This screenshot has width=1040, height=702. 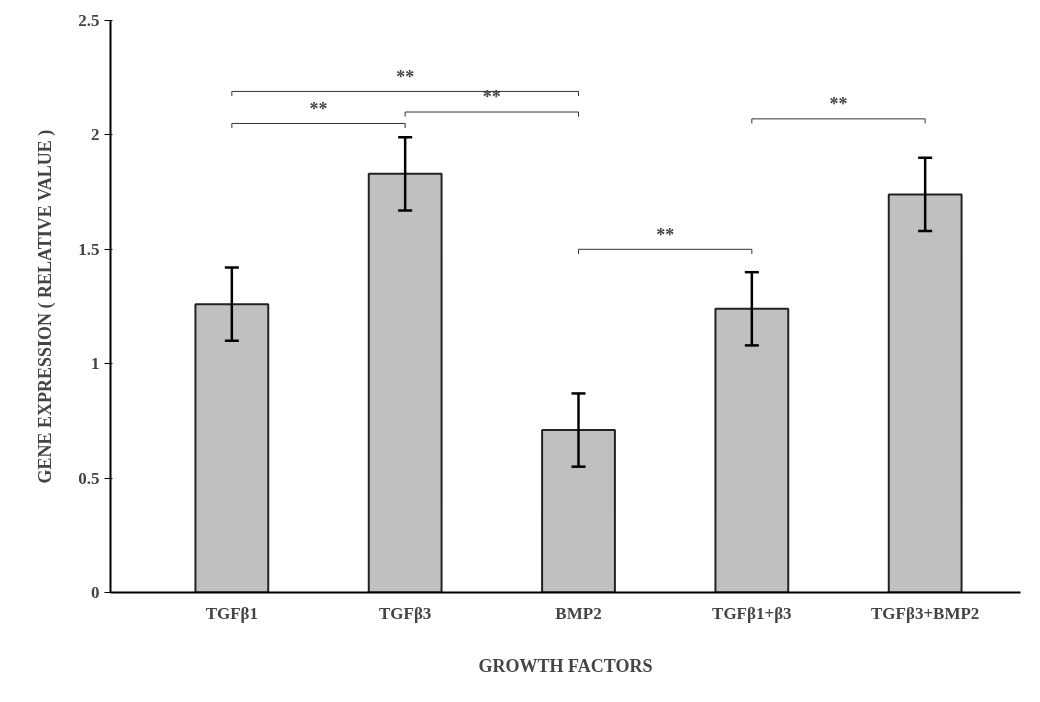 What do you see at coordinates (578, 613) in the screenshot?
I see `x-tick-label: BMP2` at bounding box center [578, 613].